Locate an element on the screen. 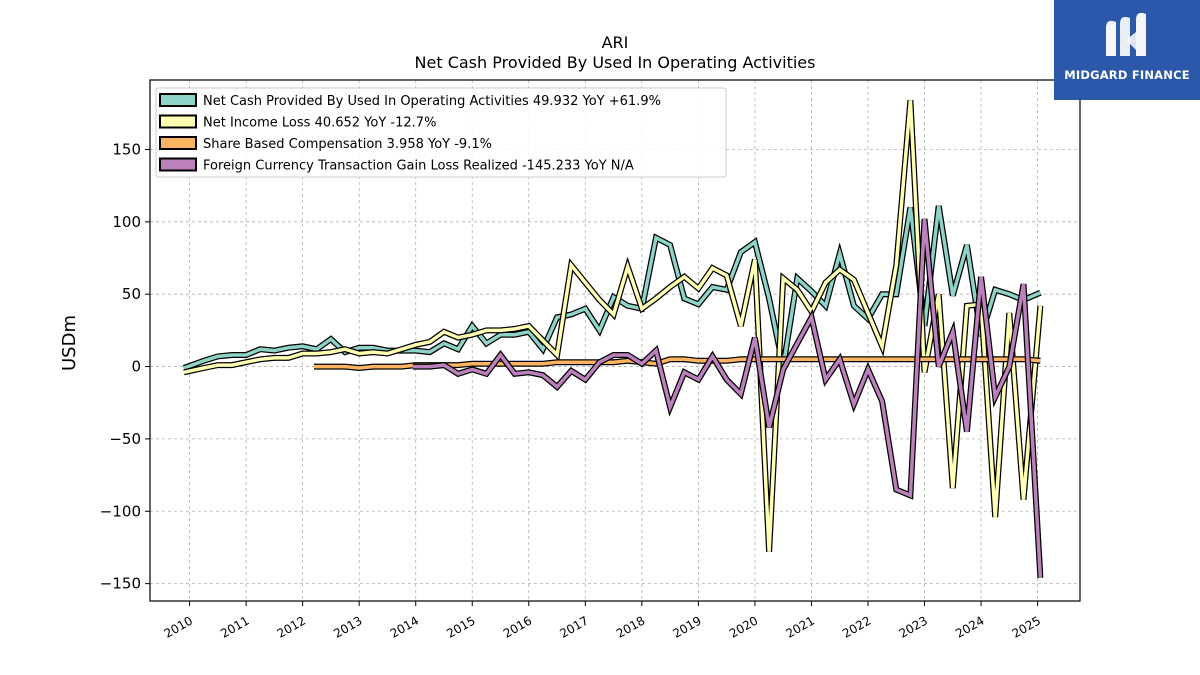  x-tick-label: 2011 is located at coordinates (234, 626).